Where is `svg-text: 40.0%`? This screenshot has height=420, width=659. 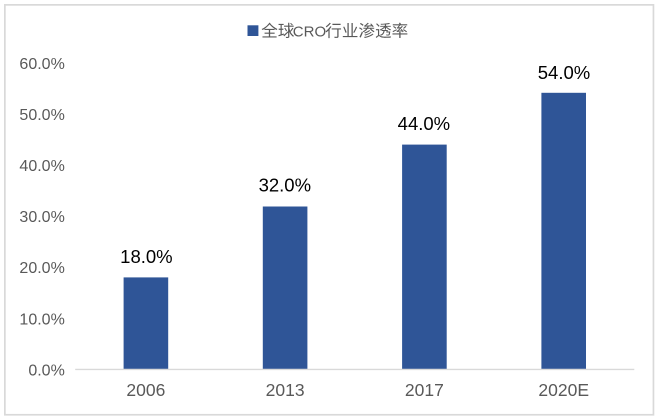 svg-text: 40.0% is located at coordinates (41, 166).